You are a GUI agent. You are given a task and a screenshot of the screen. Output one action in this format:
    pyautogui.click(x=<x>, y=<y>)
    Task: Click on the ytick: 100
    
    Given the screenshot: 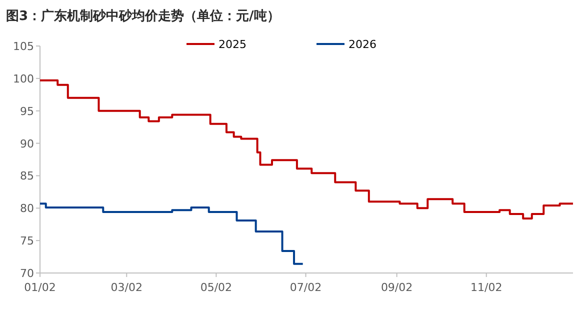 What is the action you would take?
    pyautogui.click(x=23, y=79)
    